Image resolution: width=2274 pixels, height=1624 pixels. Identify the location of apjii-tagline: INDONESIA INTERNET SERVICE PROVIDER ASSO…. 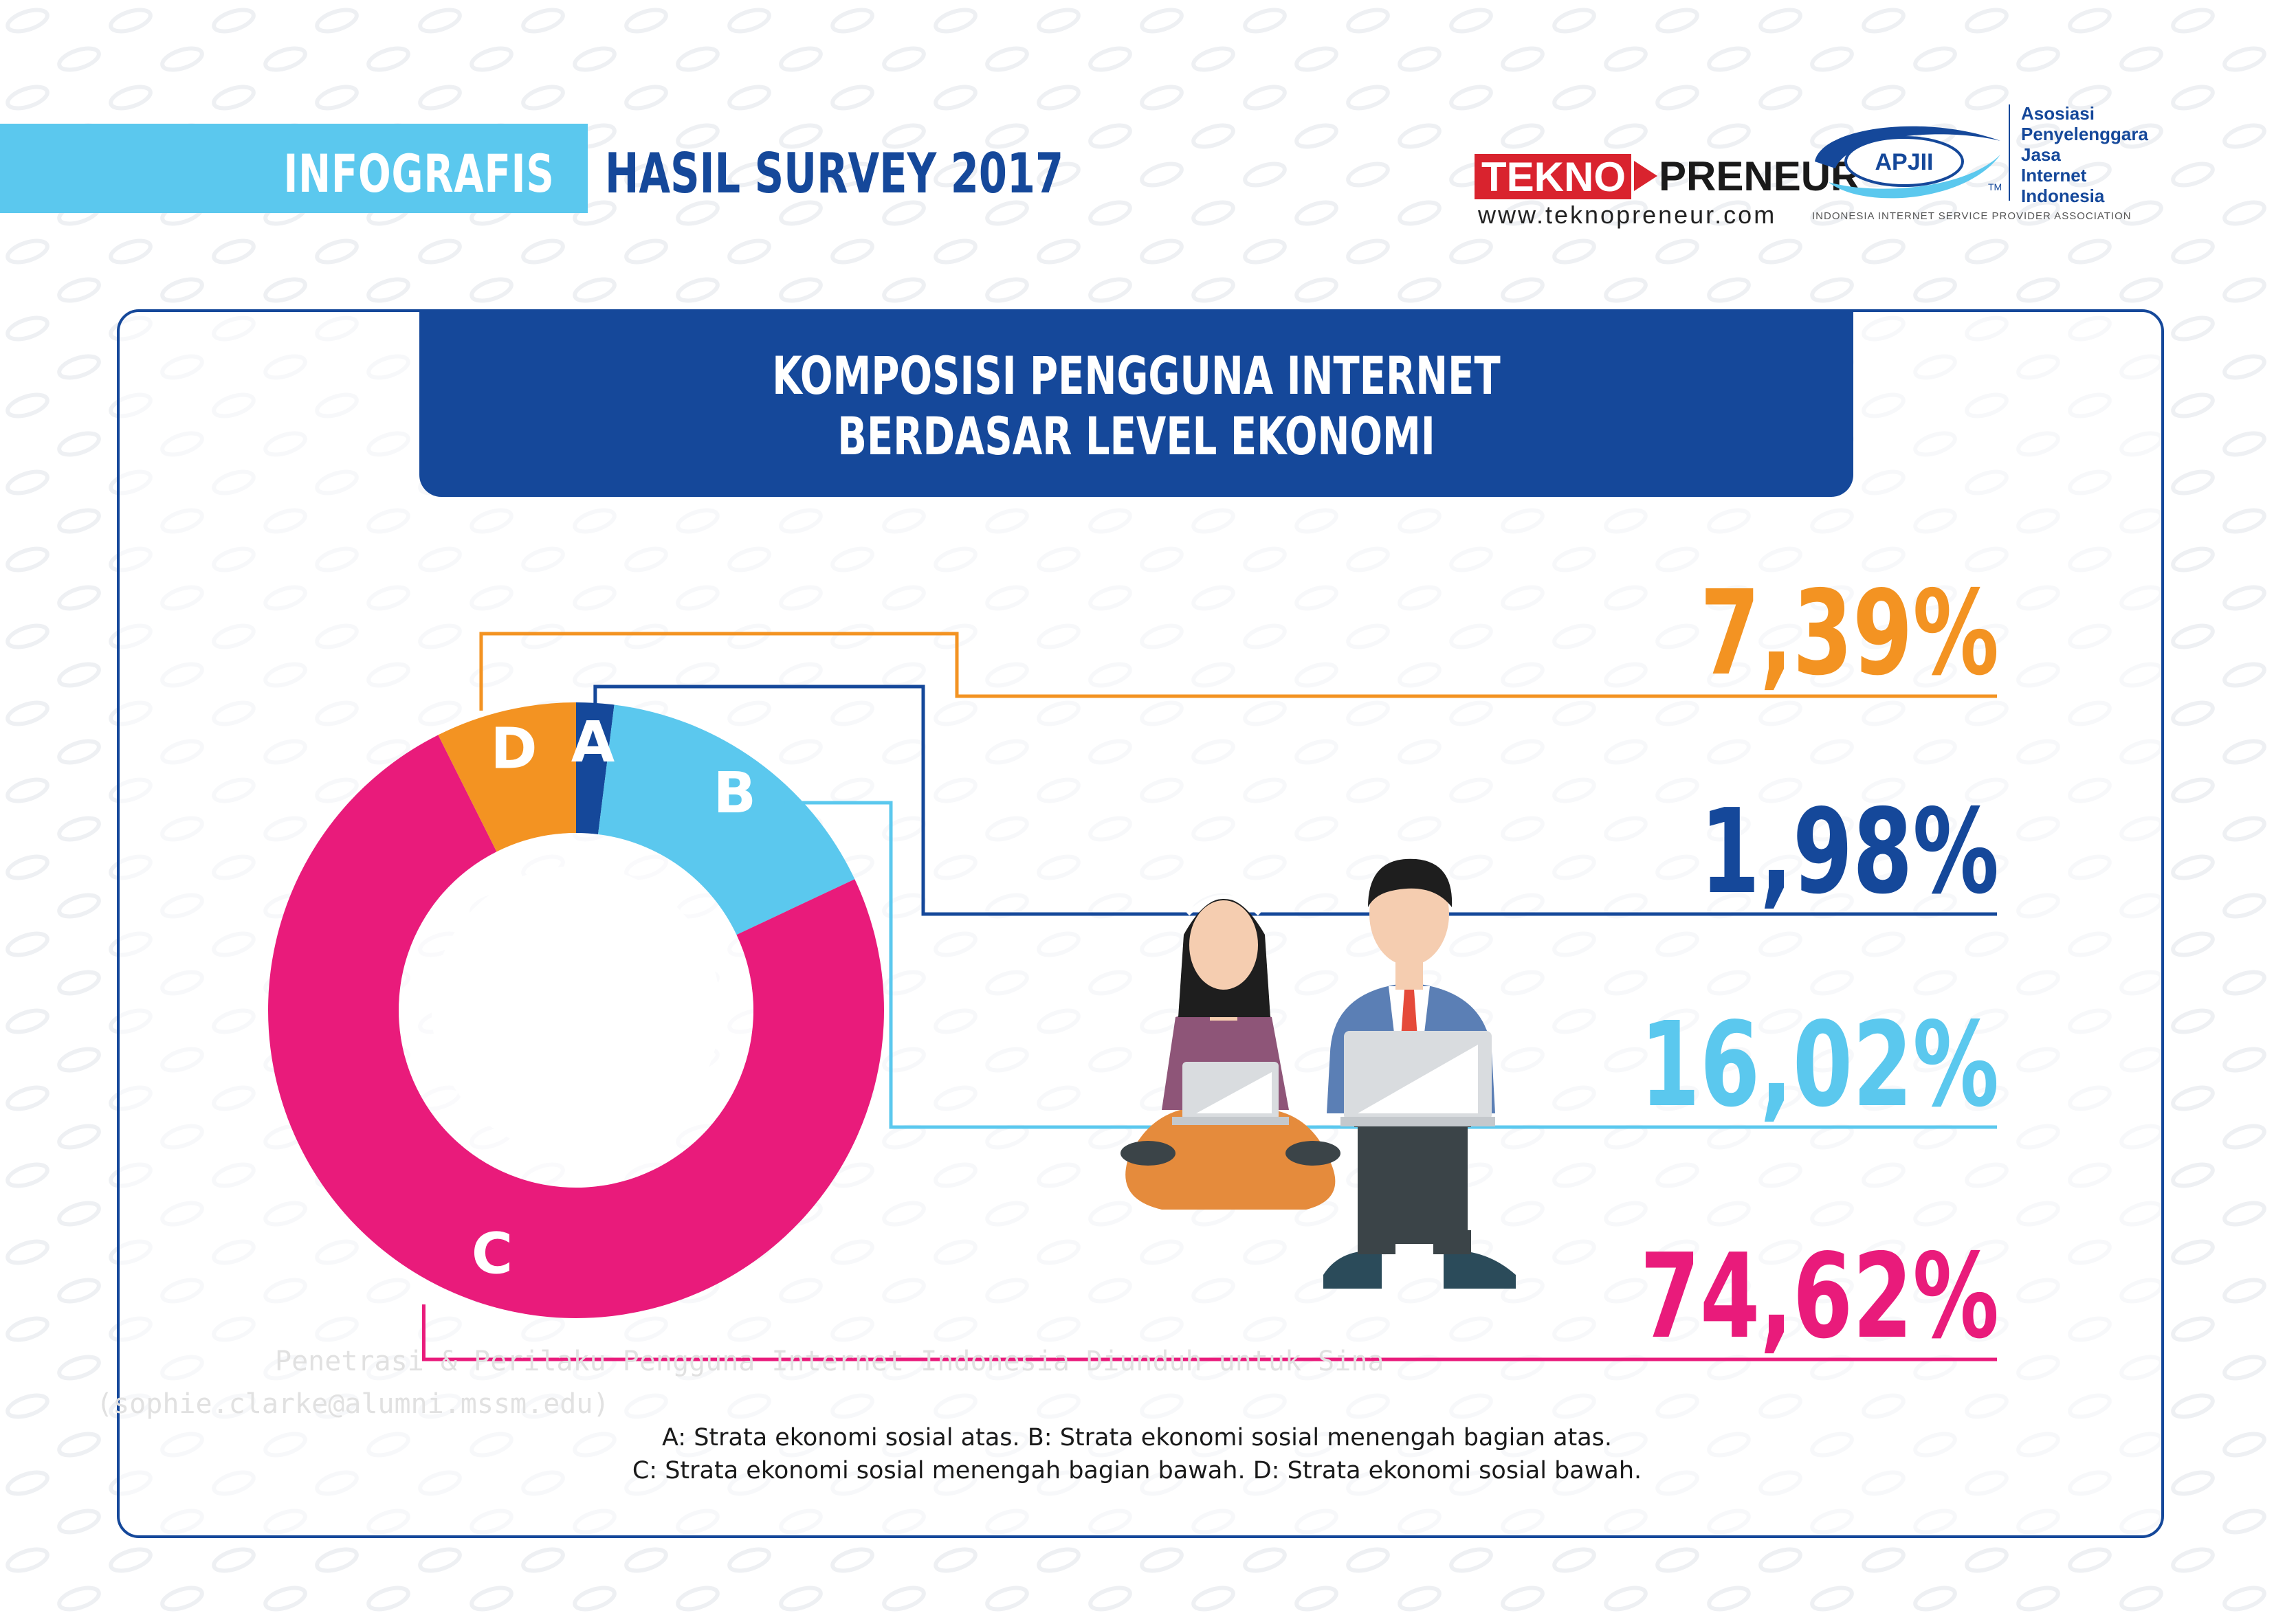
(1972, 216).